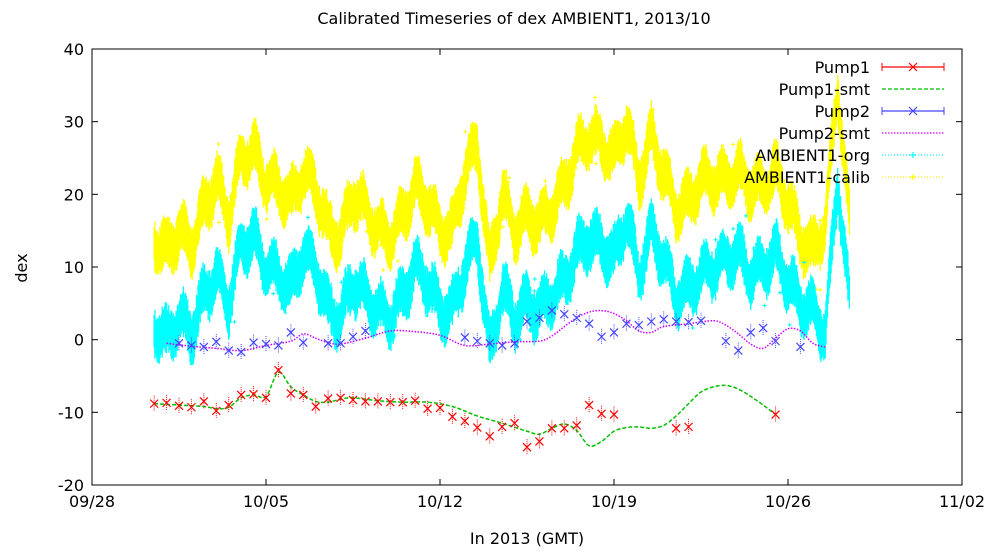 The image size is (998, 559). What do you see at coordinates (74, 122) in the screenshot?
I see `y-tick-label: 30` at bounding box center [74, 122].